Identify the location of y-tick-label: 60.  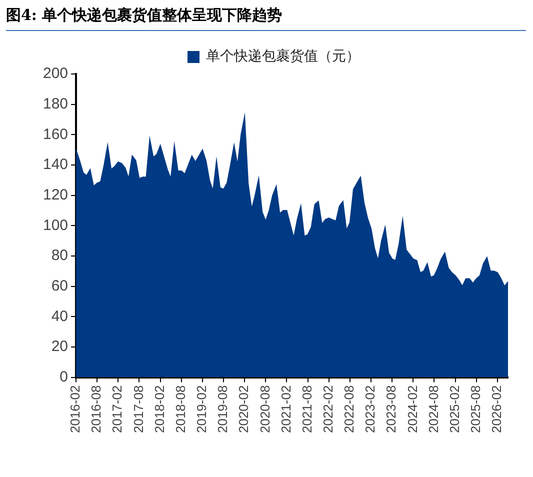
(59, 285).